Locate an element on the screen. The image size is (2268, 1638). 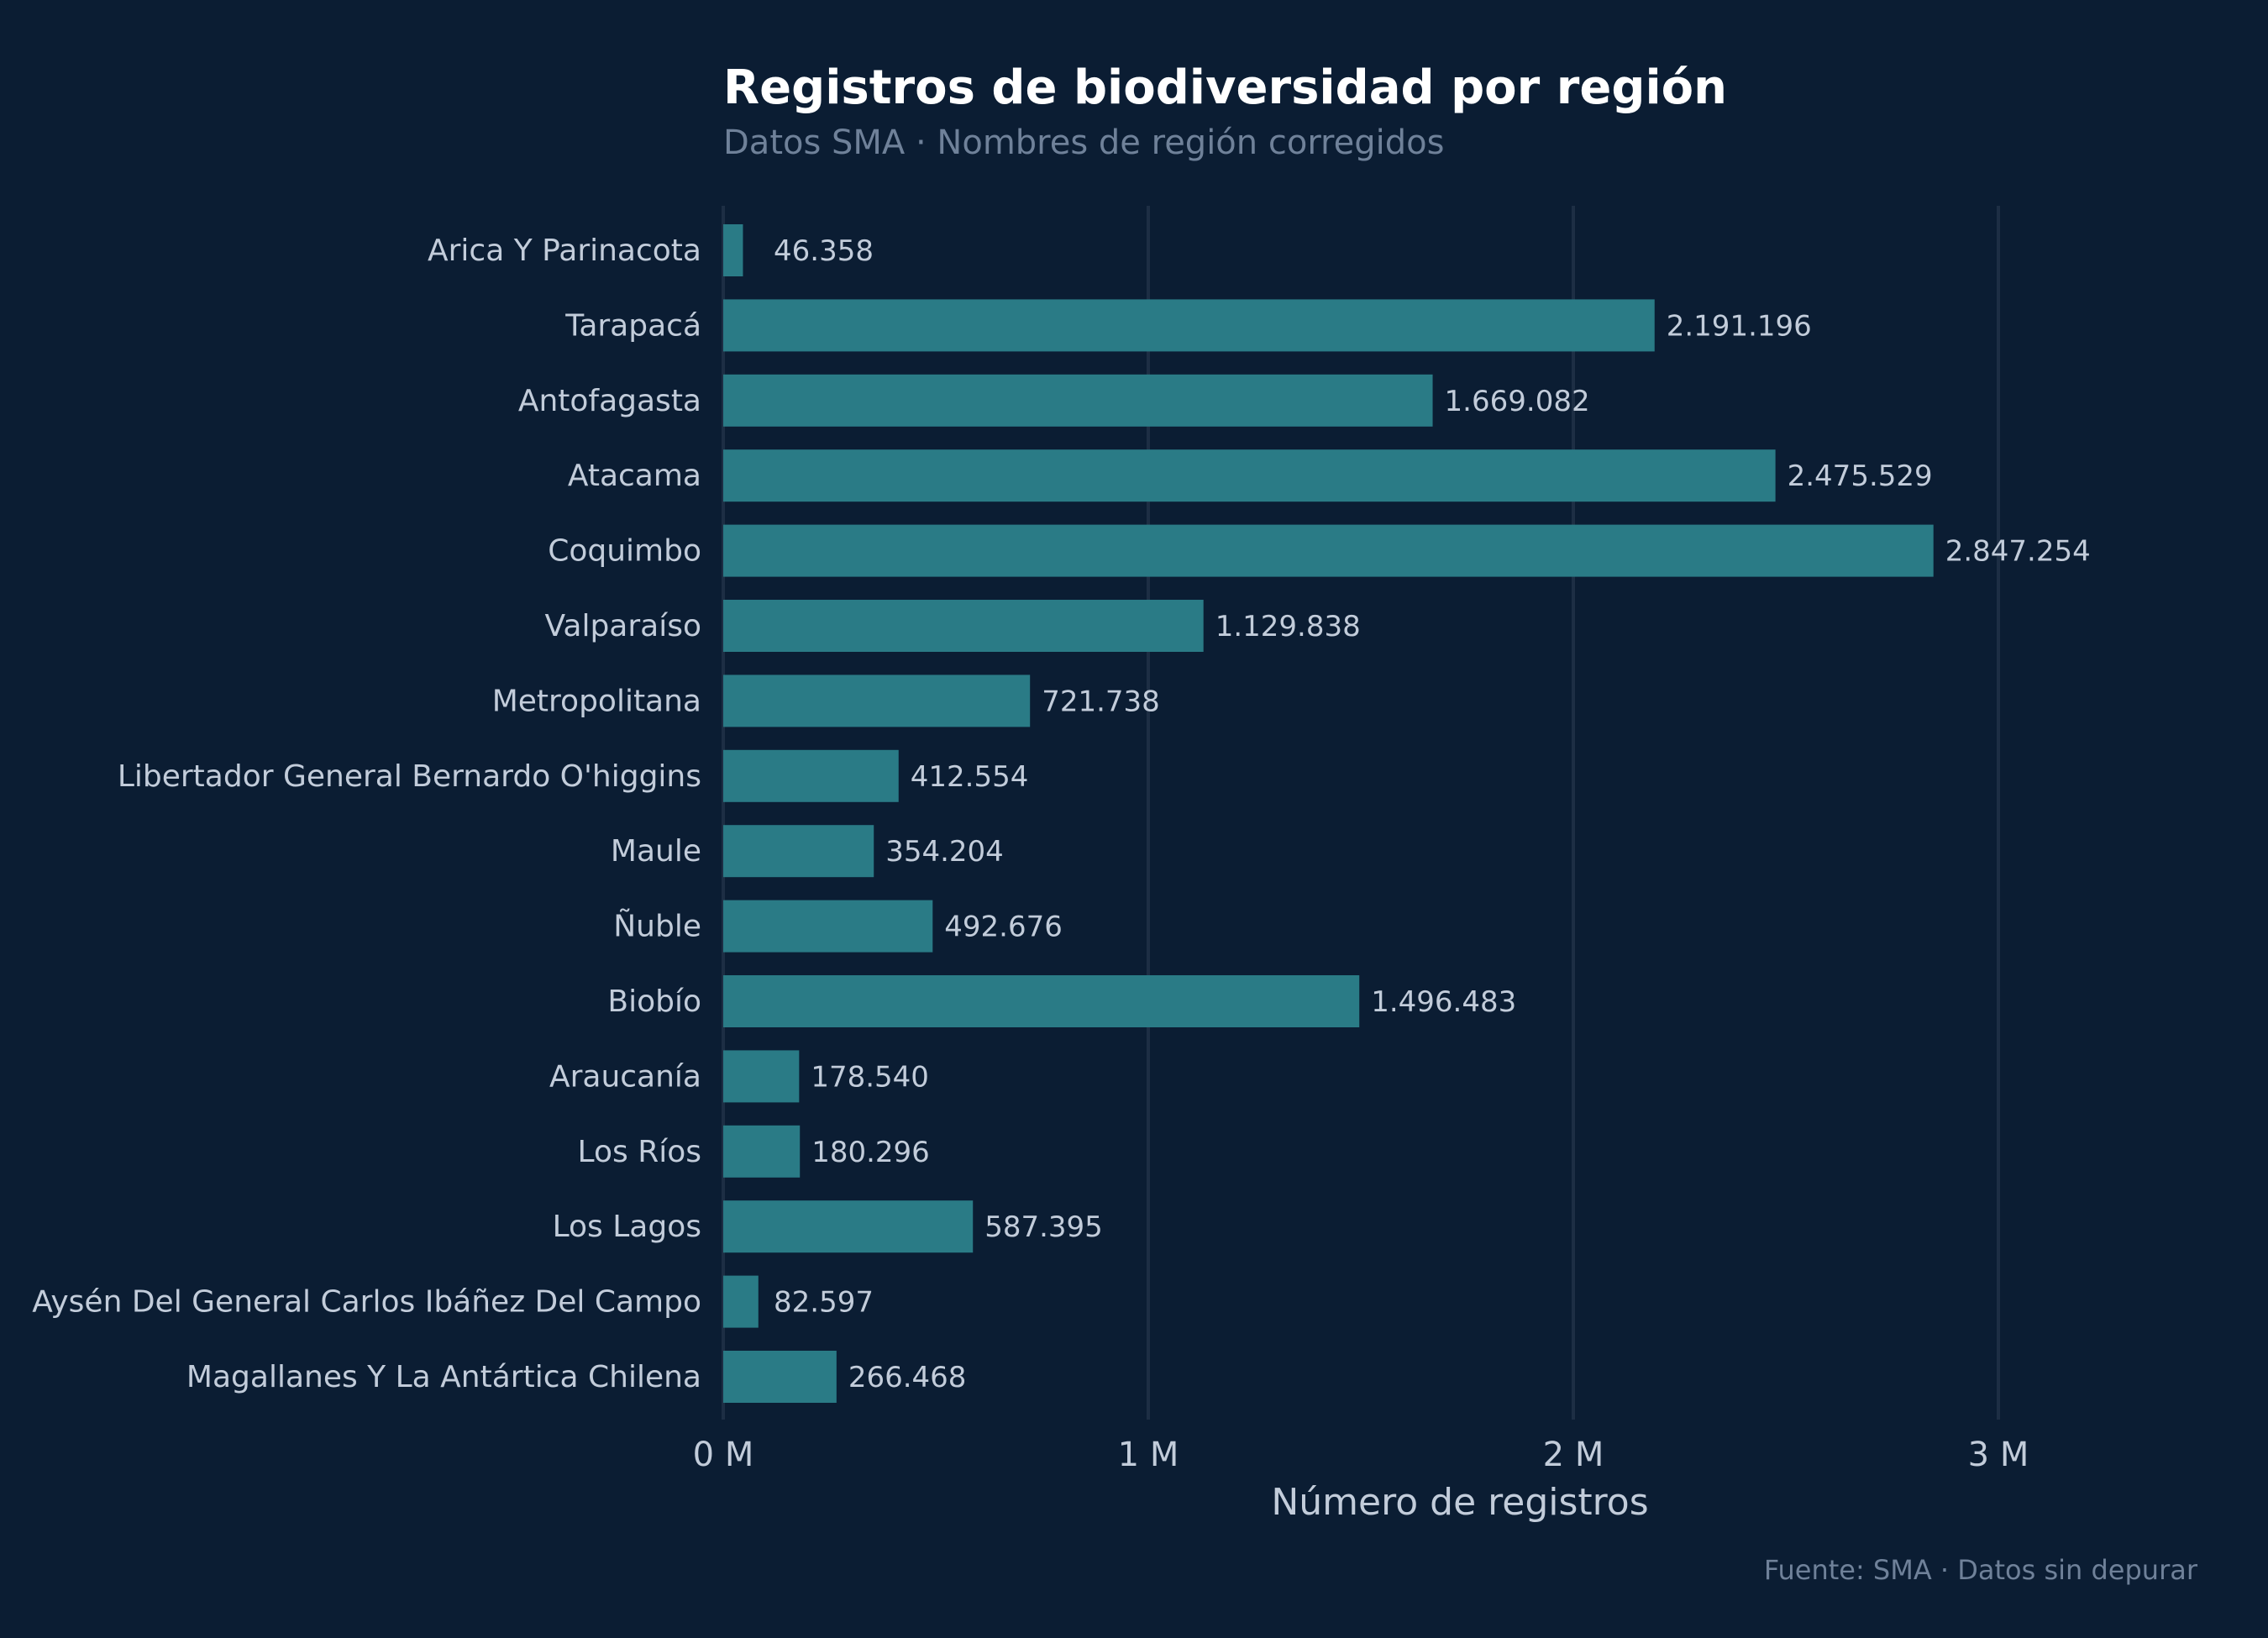
category-label: Metropolitana is located at coordinates (596, 701).